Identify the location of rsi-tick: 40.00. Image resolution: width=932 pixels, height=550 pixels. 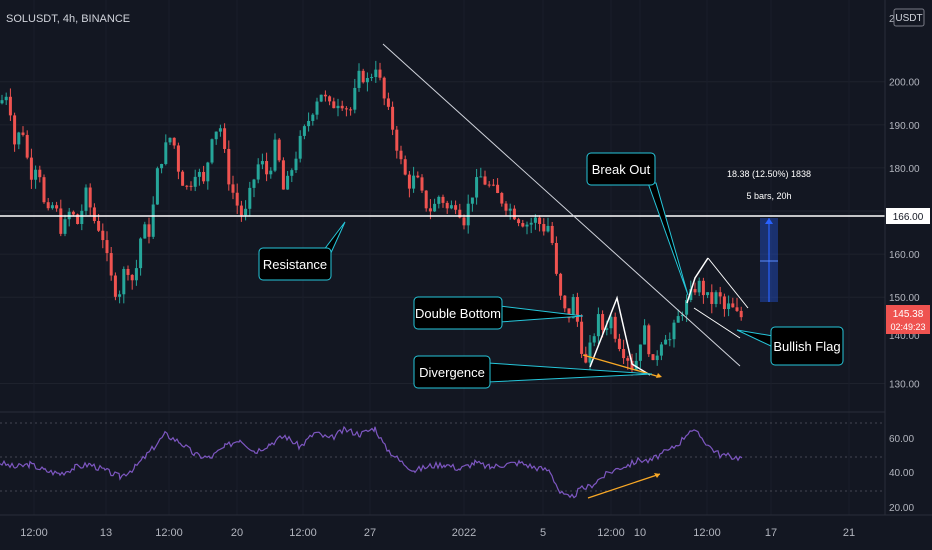
(901, 473).